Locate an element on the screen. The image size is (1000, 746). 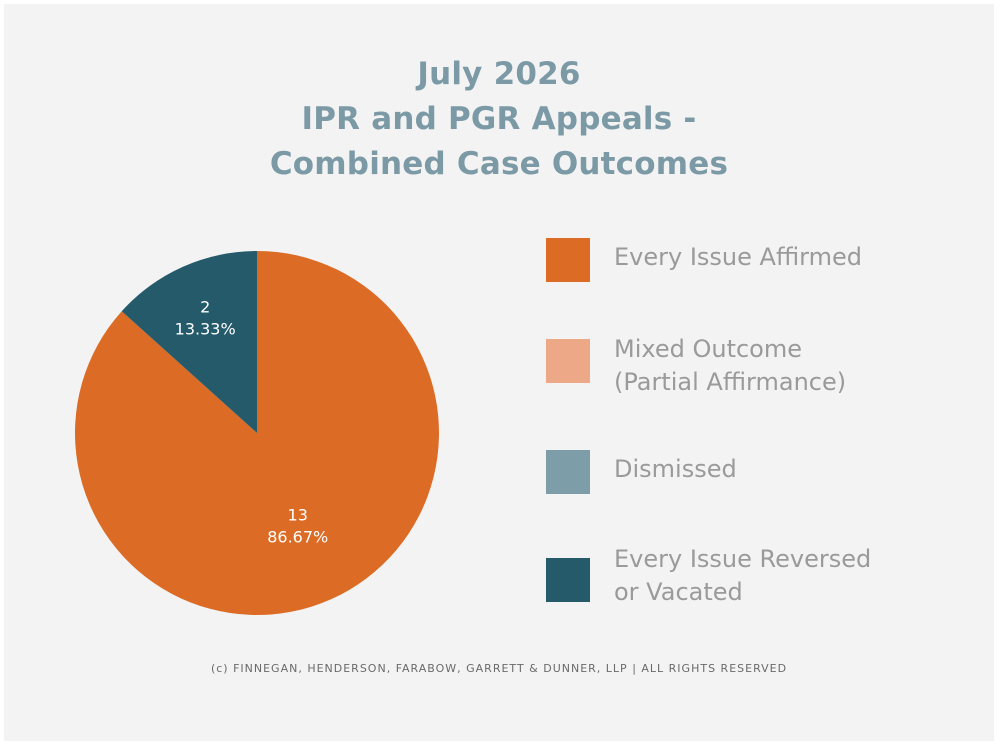
pie-slice-every-issue-reversed-or-vacated is located at coordinates (189, 342).